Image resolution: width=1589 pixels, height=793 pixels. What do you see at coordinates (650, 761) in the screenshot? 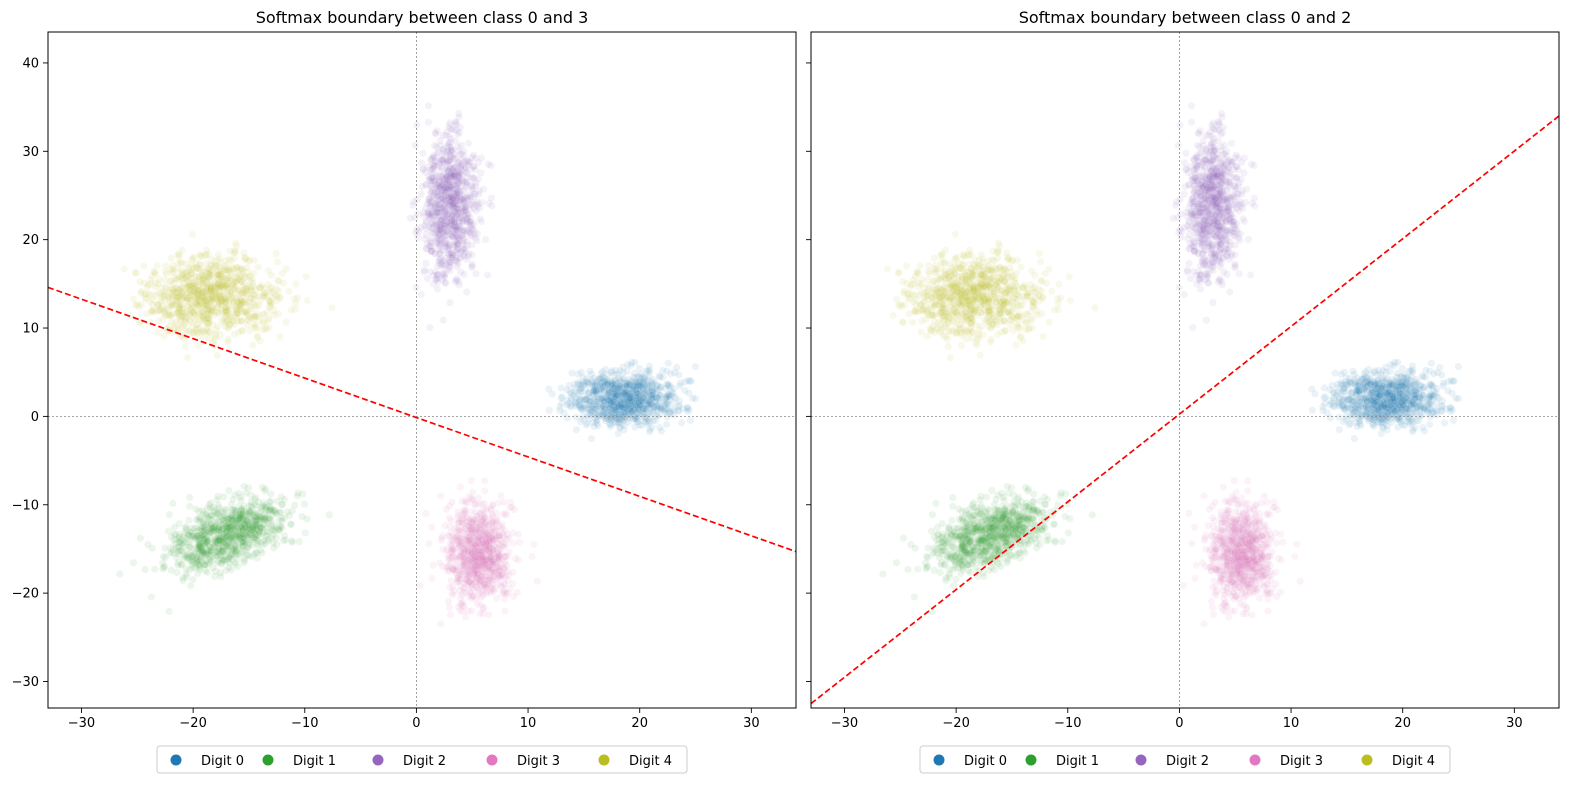
I see `legend-label: Digit 4` at bounding box center [650, 761].